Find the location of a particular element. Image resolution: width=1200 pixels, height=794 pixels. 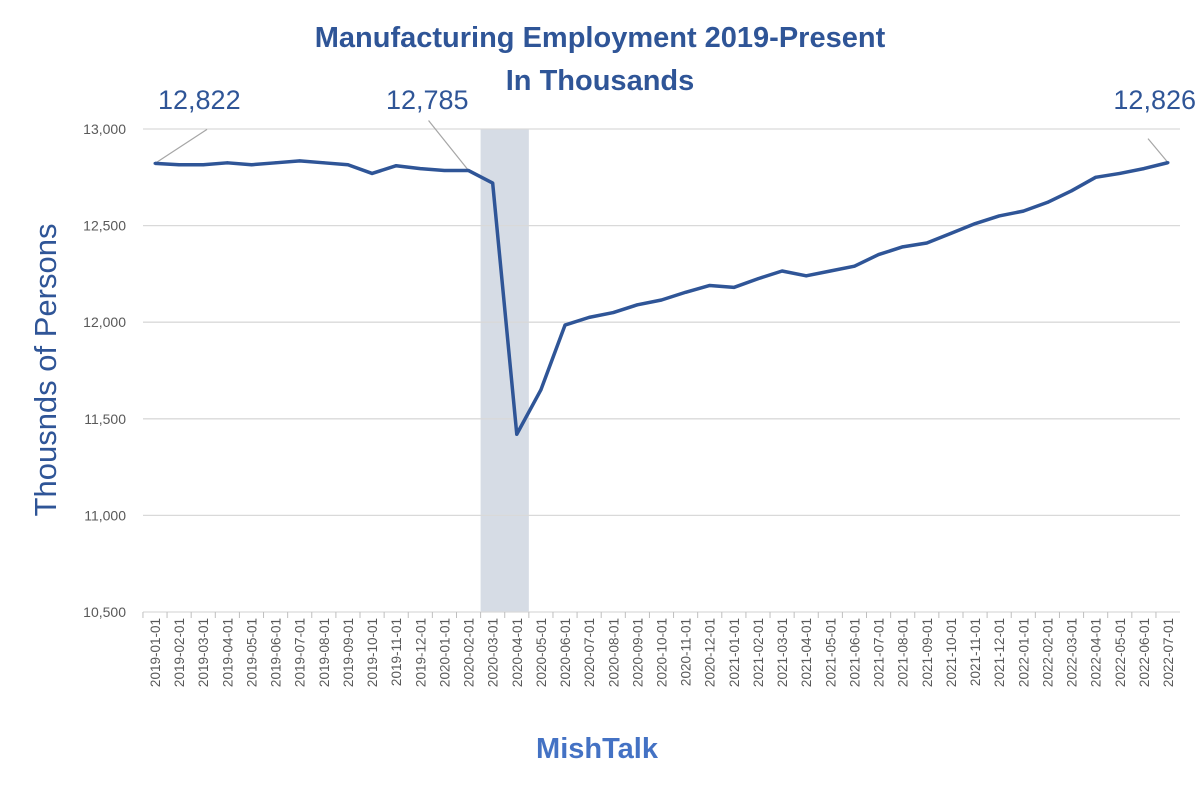

x-tick-label: 2020-02-01 is located at coordinates (469, 652).